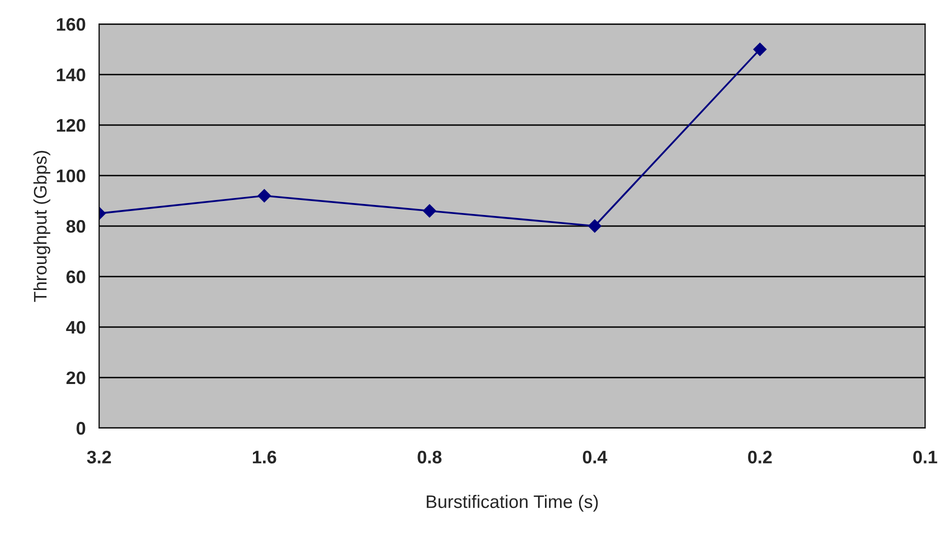  Describe the element at coordinates (595, 457) in the screenshot. I see `x-tick-label: 0.4` at that location.